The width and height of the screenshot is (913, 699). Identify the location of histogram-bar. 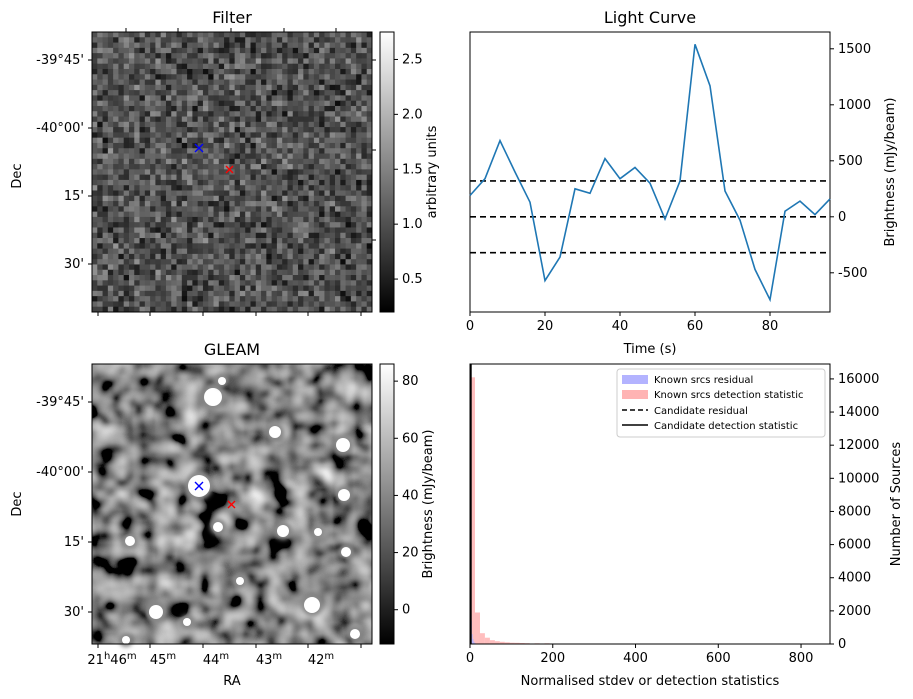
(472, 510).